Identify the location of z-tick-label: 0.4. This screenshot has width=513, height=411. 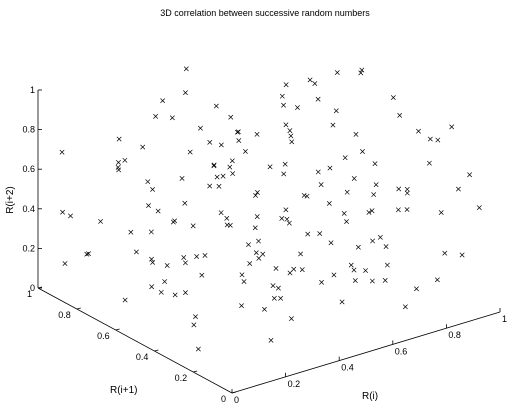
(28, 209).